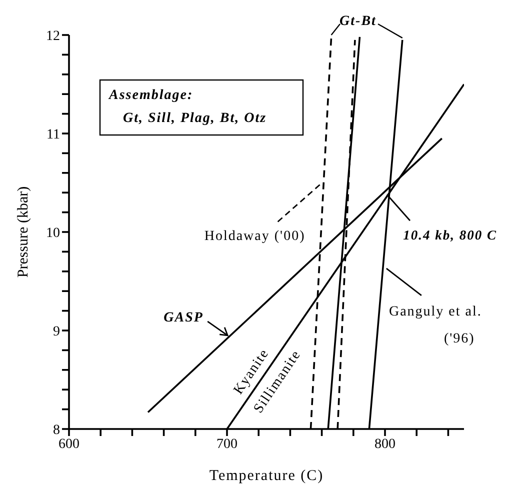 The image size is (507, 492). Describe the element at coordinates (184, 318) in the screenshot. I see `annotation: GASP` at that location.